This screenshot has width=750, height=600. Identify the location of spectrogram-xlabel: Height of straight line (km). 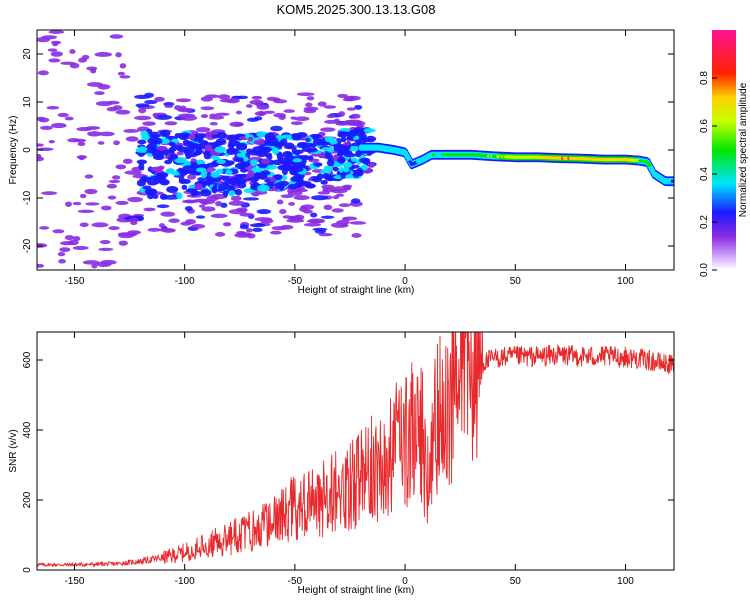
(356, 290).